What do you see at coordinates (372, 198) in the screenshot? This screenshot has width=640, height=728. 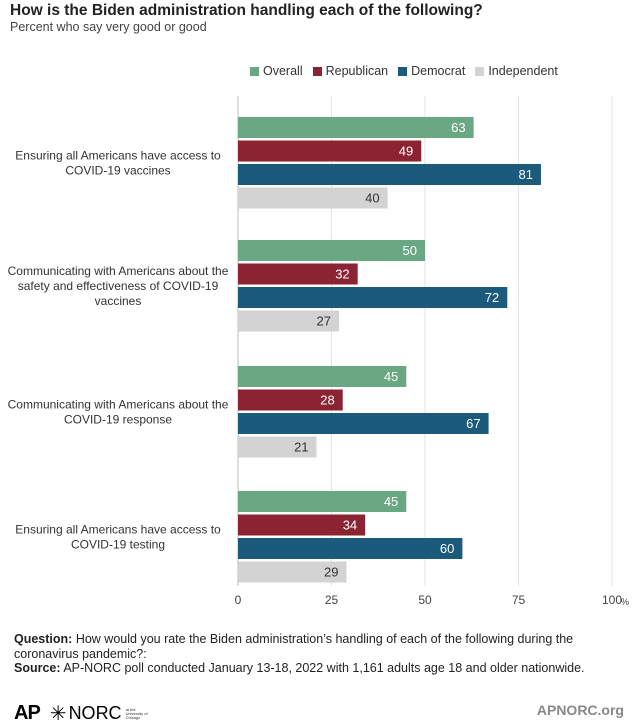 I see `bar-value-label: 40` at bounding box center [372, 198].